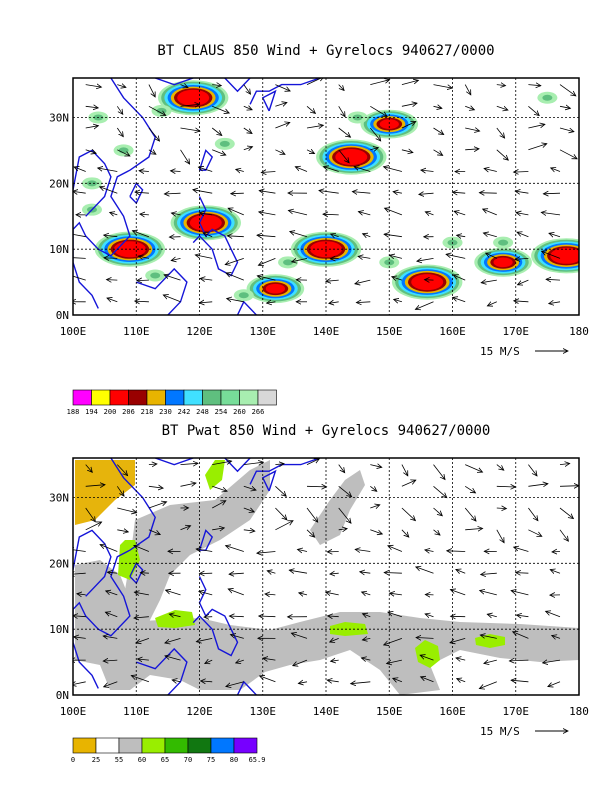 The width and height of the screenshot is (612, 792). What do you see at coordinates (119, 760) in the screenshot?
I see `colorbar-label: 55` at bounding box center [119, 760].